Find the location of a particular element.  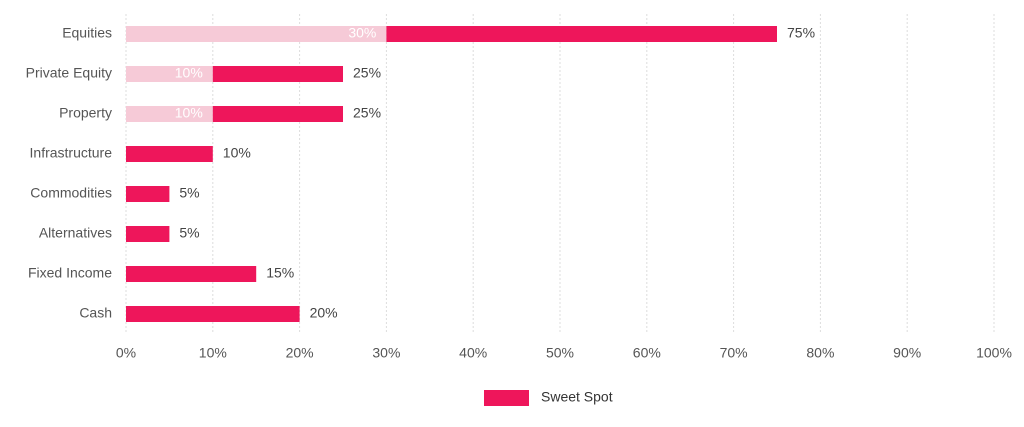

y-tick-label: Private Equity is located at coordinates (69, 73).